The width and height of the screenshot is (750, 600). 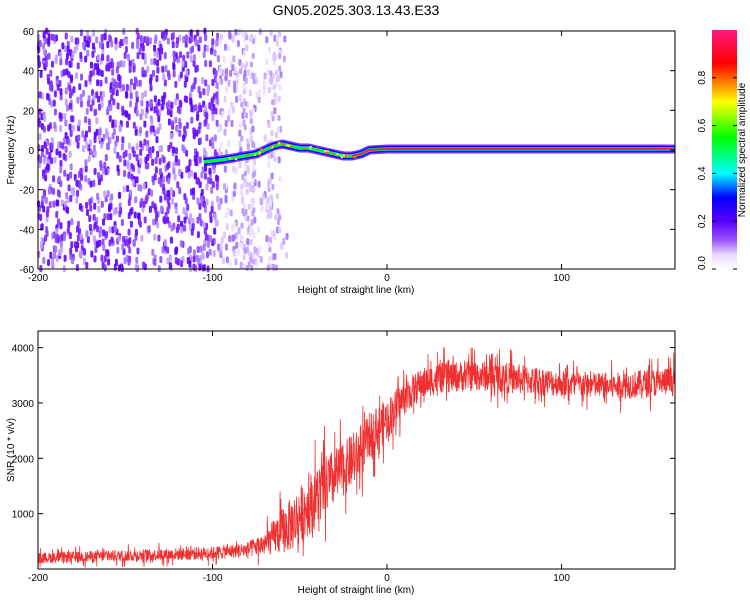 I want to click on snr-y-tick-label: 2000, so click(x=23, y=459).